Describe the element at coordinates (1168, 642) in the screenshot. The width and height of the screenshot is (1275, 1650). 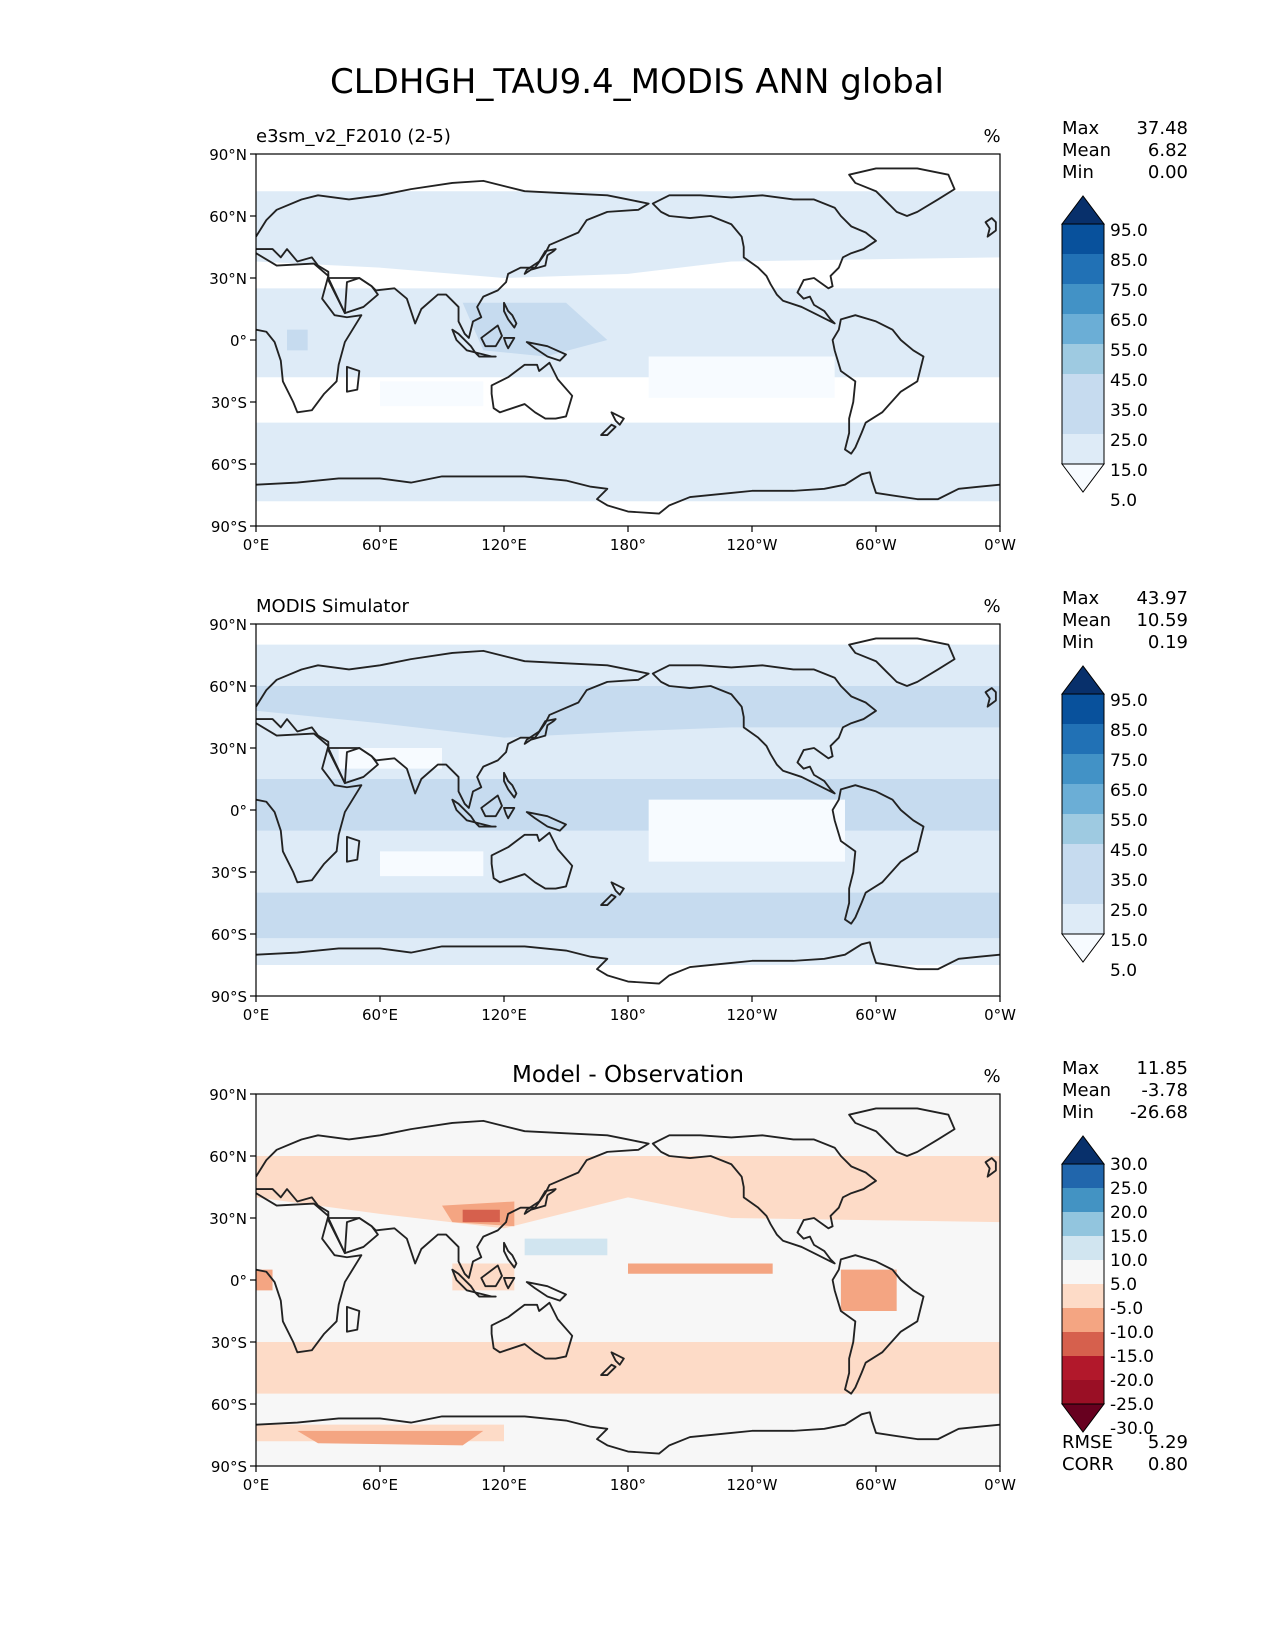
I see `stat-value: 0.19` at that location.